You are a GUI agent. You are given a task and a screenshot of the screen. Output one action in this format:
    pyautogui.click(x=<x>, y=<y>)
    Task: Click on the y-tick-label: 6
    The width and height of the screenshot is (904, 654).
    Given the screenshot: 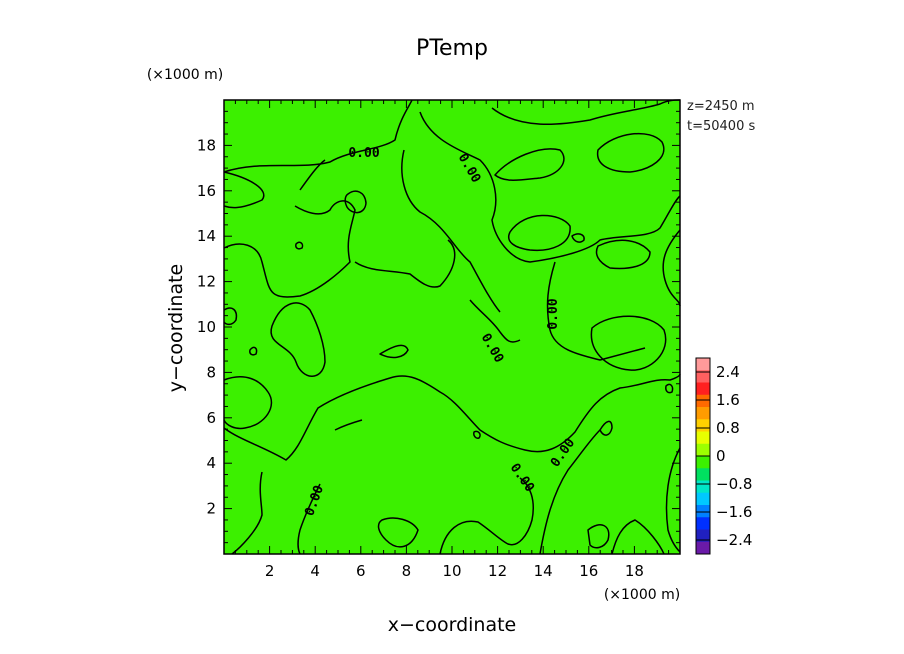 What is the action you would take?
    pyautogui.click(x=211, y=418)
    